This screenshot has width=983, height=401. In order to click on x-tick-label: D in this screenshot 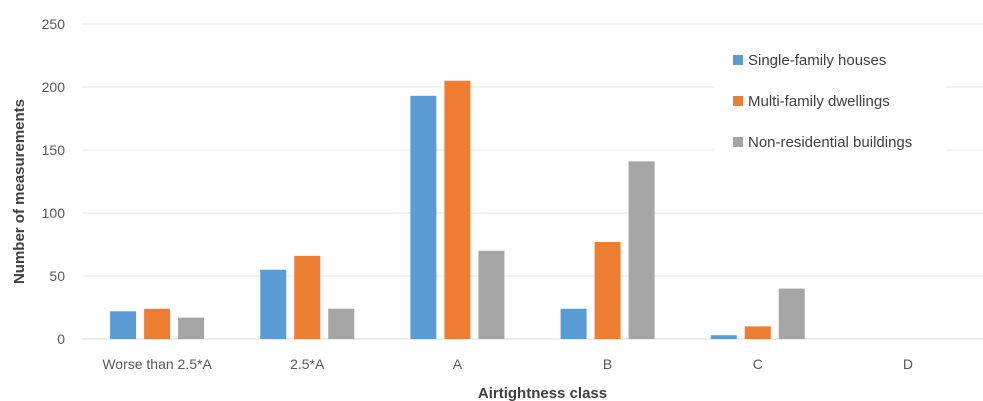, I will do `click(908, 364)`.